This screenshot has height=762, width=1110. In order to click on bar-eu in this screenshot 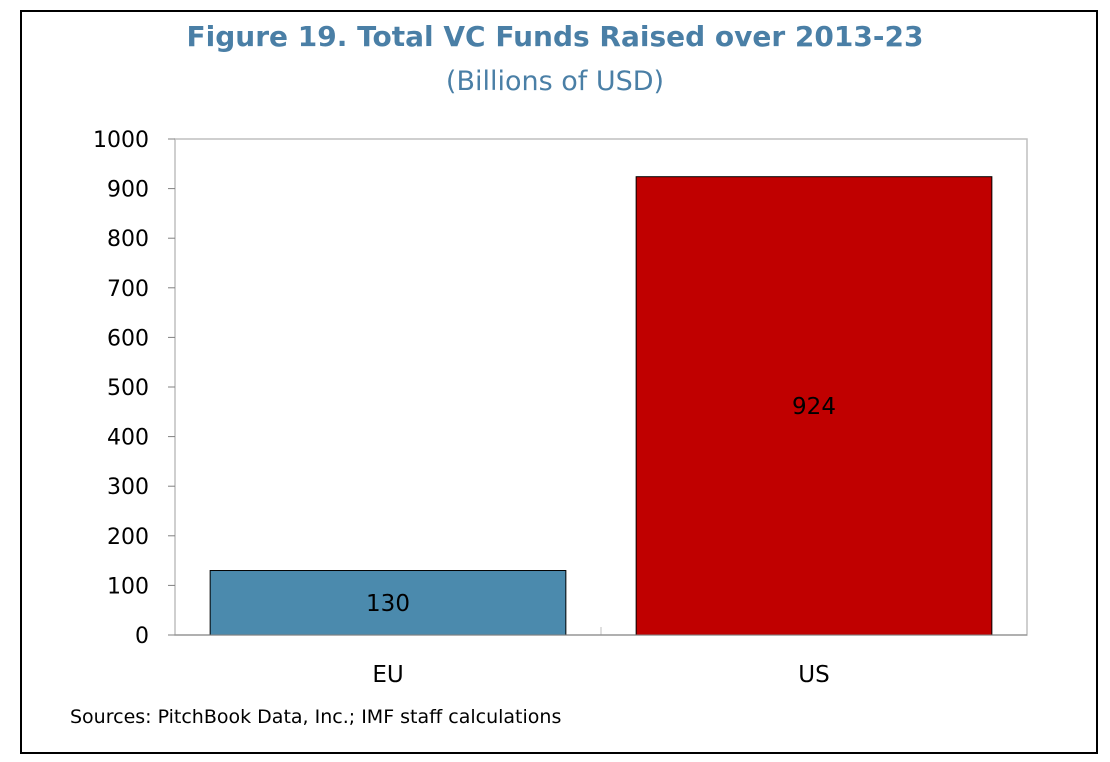, I will do `click(388, 603)`.